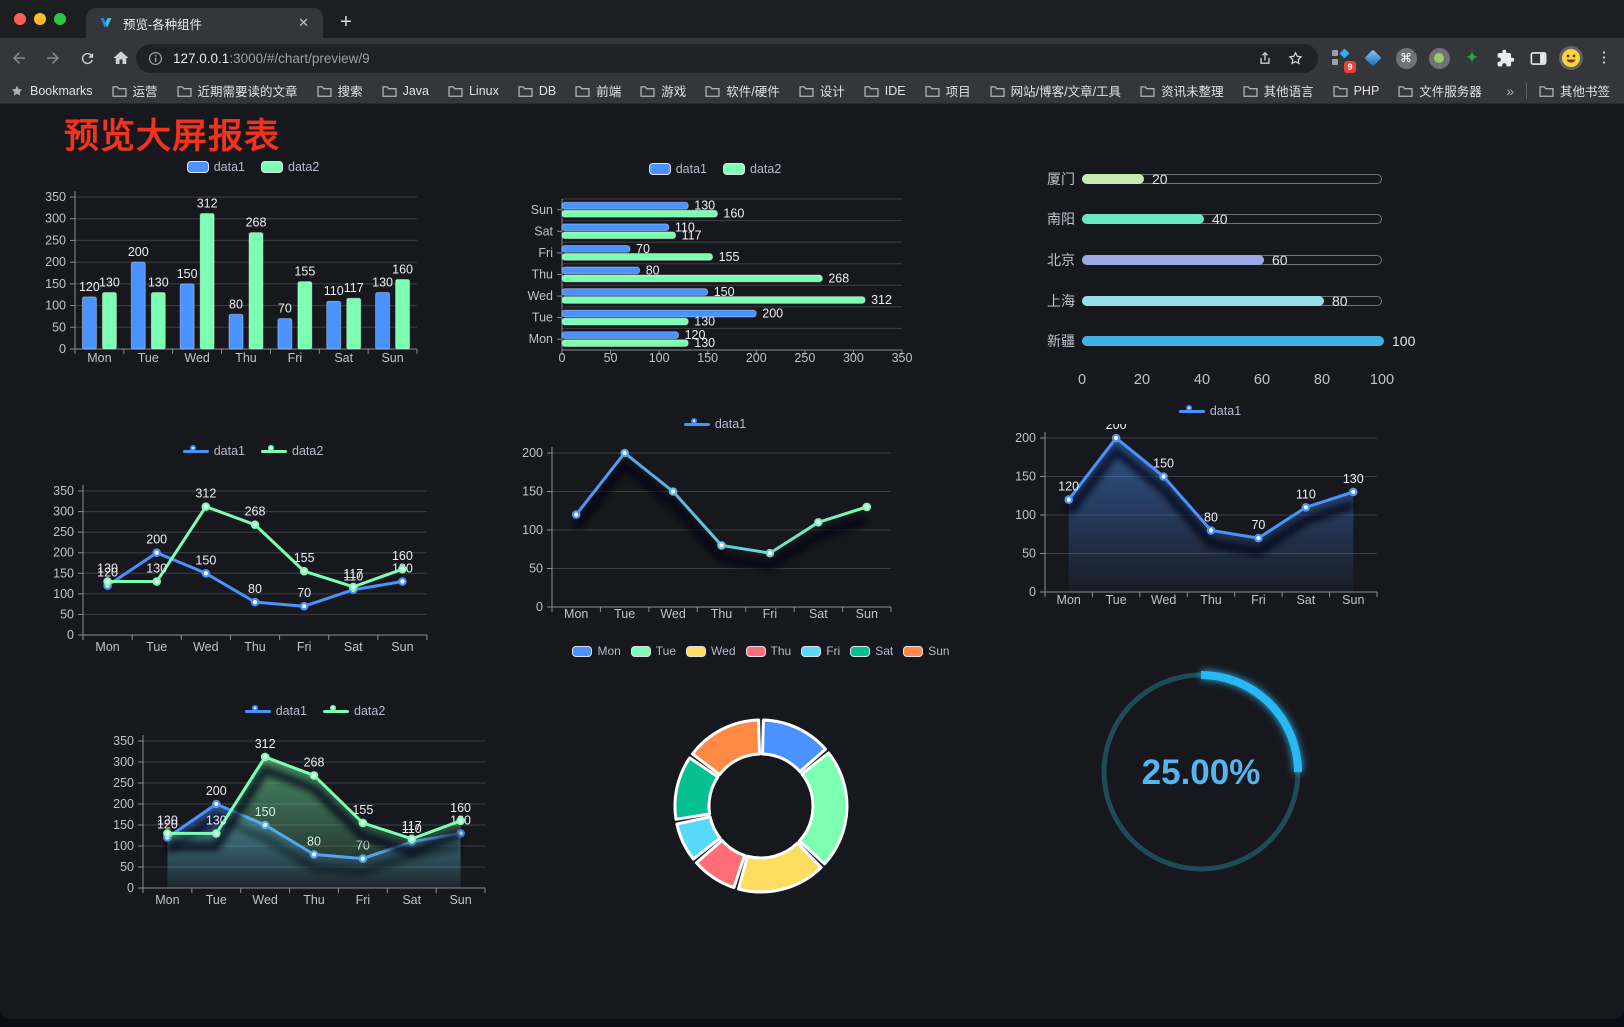  What do you see at coordinates (1265, 58) in the screenshot?
I see `share-icon` at bounding box center [1265, 58].